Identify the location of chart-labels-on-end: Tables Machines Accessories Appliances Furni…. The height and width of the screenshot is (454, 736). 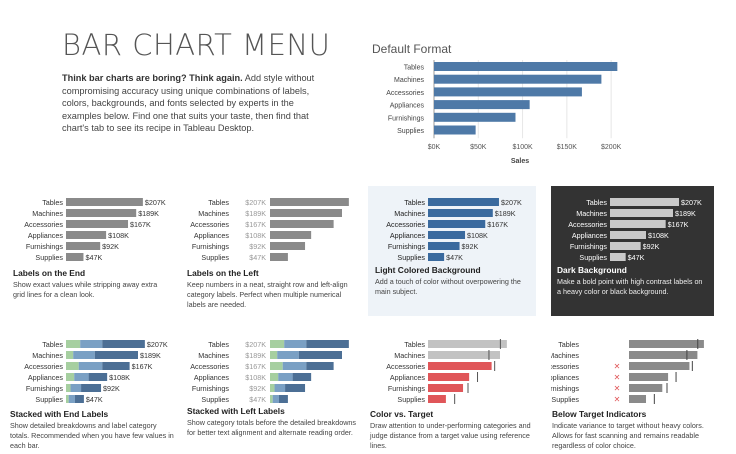
(93, 228).